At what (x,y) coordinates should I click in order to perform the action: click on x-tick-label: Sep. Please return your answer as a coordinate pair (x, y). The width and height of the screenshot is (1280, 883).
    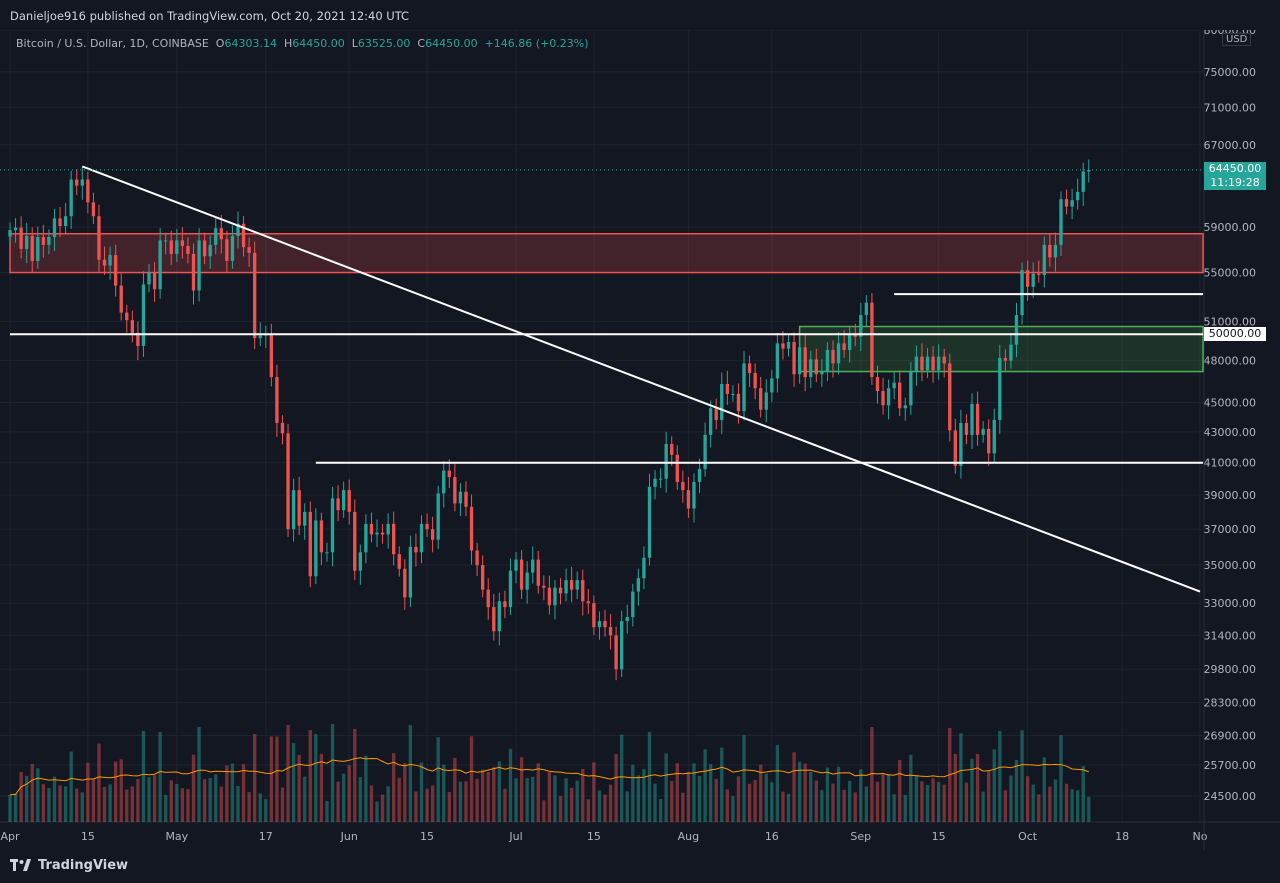
    Looking at the image, I should click on (860, 836).